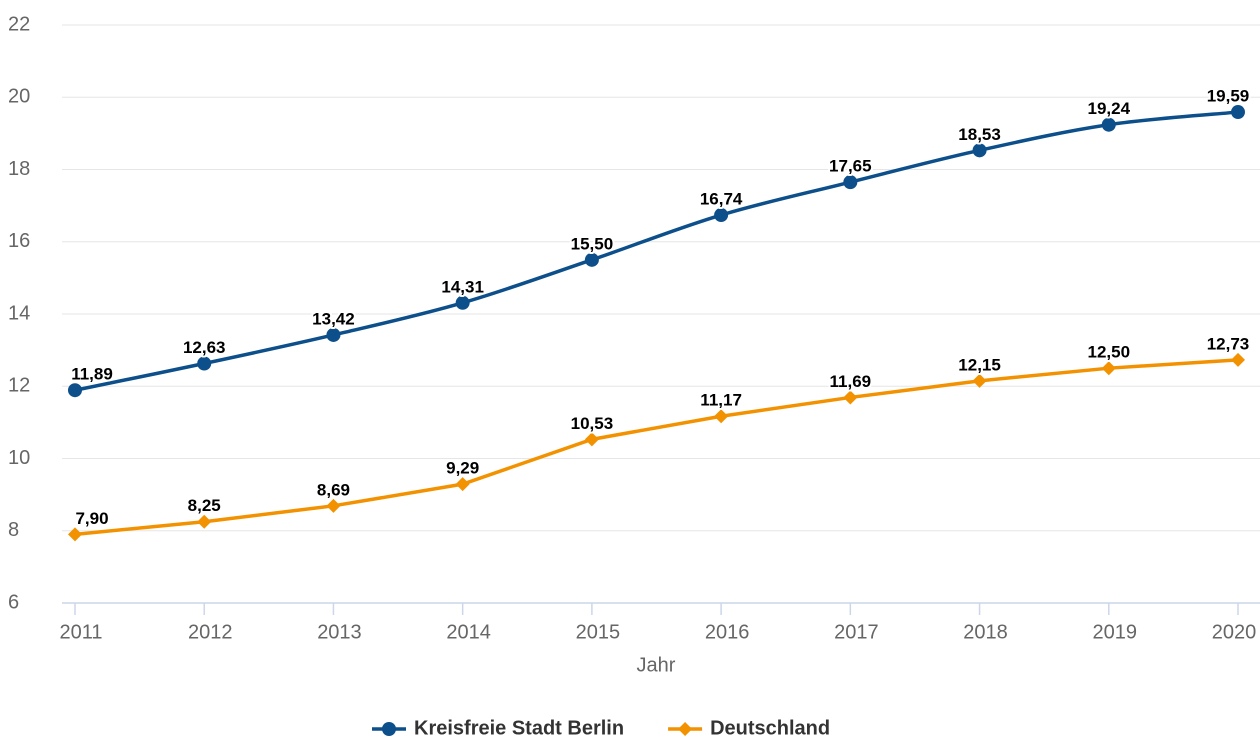 The image size is (1260, 740). Describe the element at coordinates (333, 489) in the screenshot. I see `data-label: 8,69` at that location.